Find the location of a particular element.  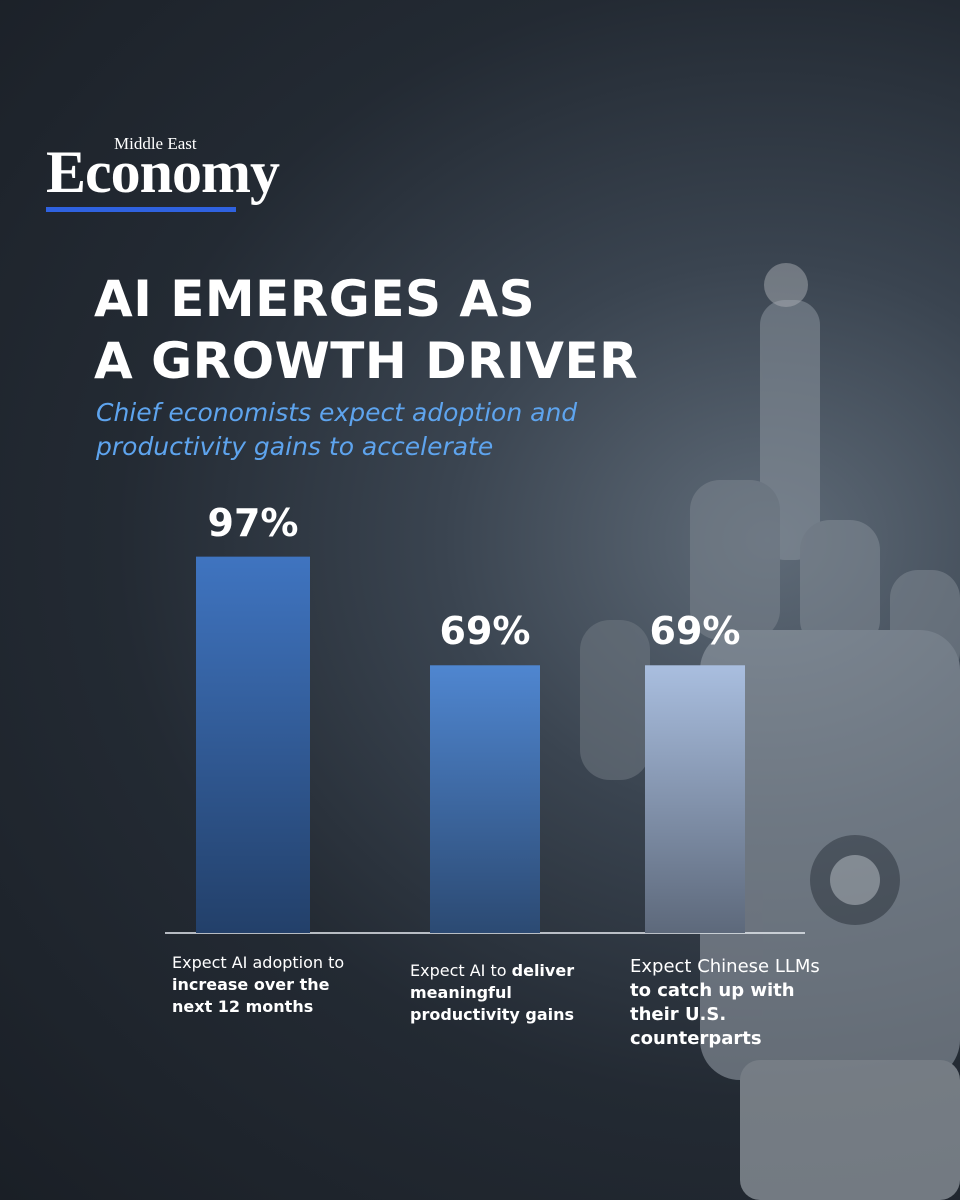

category-text: Expect AI to is located at coordinates (458, 970).